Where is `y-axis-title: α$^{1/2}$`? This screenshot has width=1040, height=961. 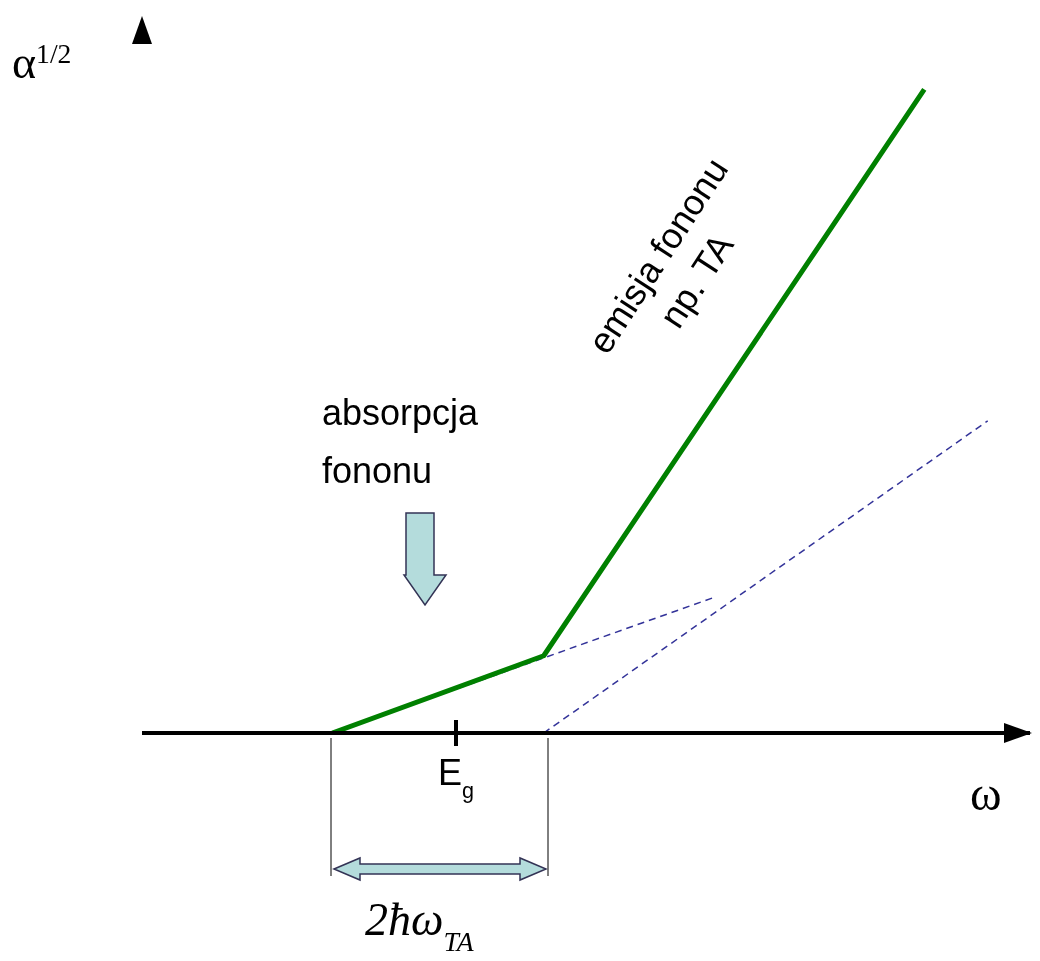 y-axis-title: α$^{1/2}$ is located at coordinates (42, 62).